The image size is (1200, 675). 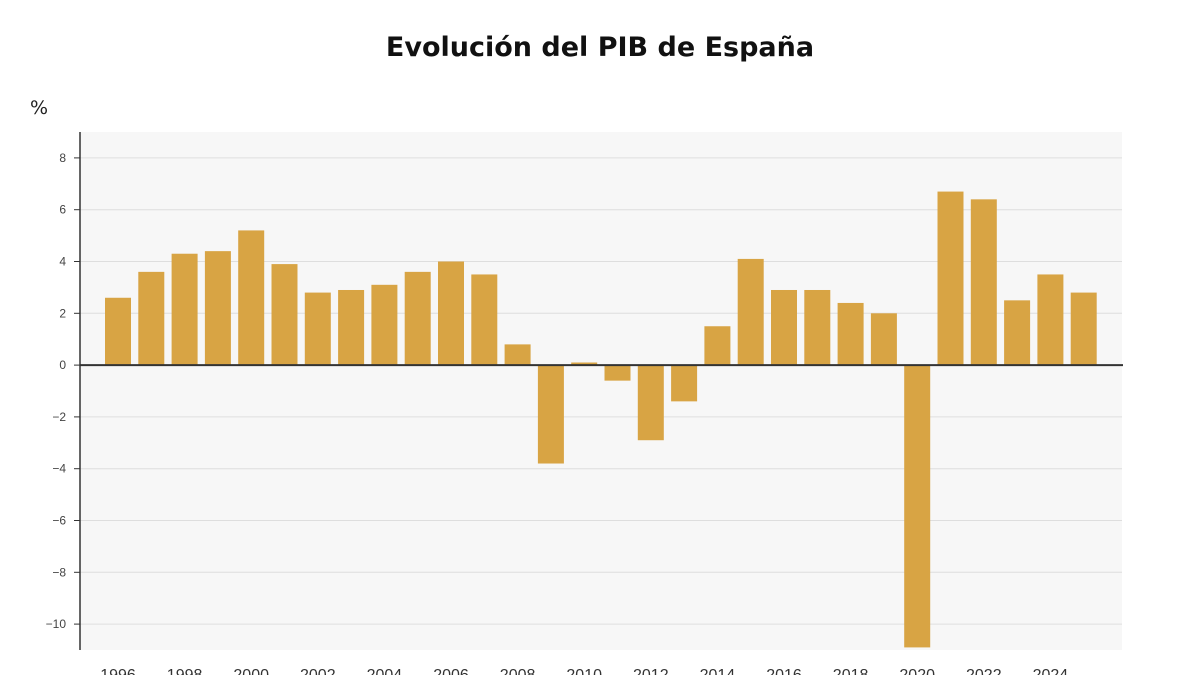 I want to click on y-axis-unit-label: %, so click(x=39, y=108).